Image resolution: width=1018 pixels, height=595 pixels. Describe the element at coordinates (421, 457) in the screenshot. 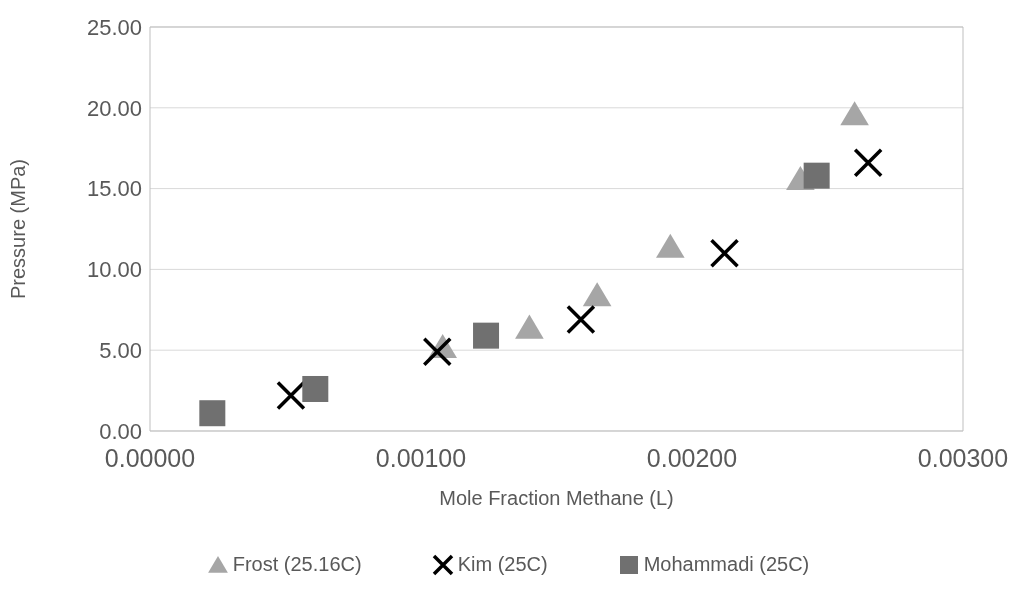

I see `x-tick-label: 0.00100` at that location.